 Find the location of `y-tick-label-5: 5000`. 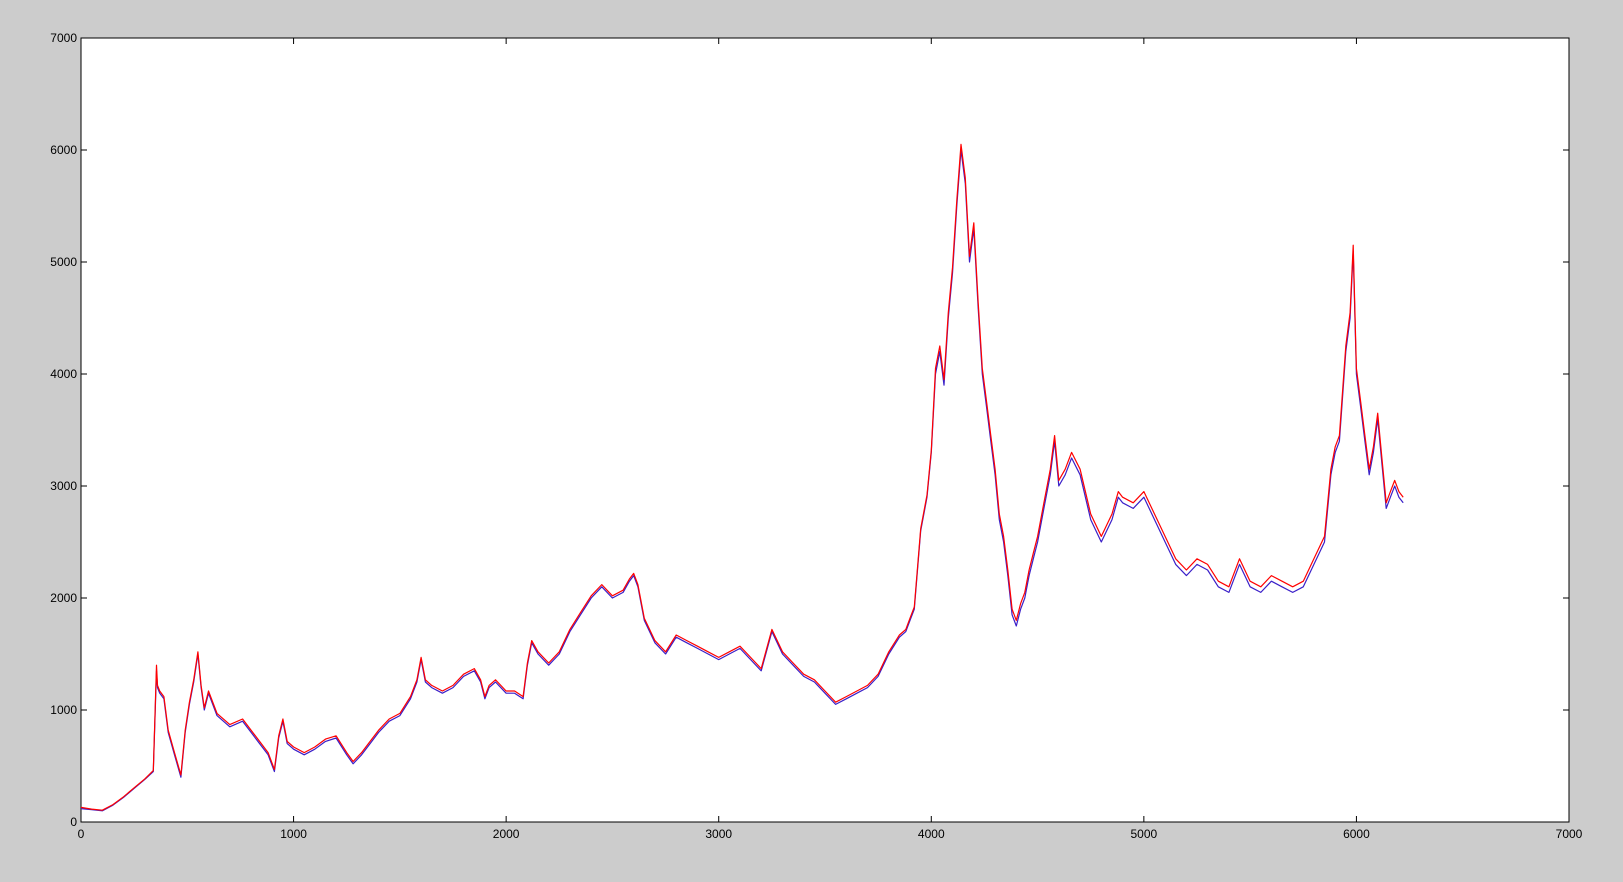

y-tick-label-5: 5000 is located at coordinates (63, 262).